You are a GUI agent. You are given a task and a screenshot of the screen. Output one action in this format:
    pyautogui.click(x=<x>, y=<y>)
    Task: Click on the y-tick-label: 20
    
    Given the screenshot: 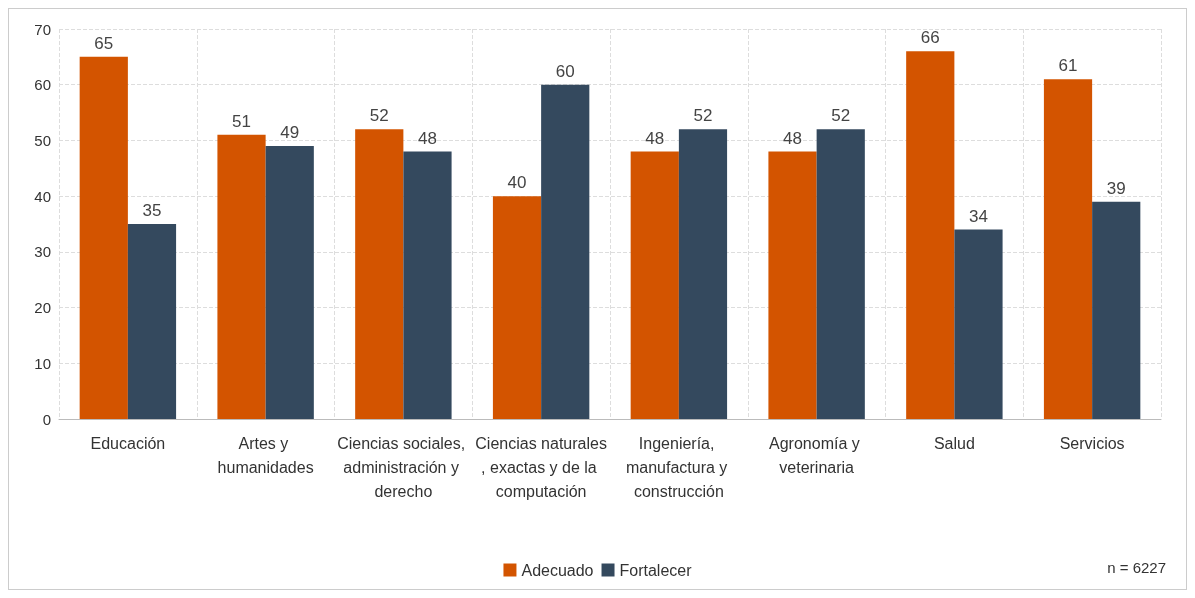 What is the action you would take?
    pyautogui.click(x=42, y=308)
    